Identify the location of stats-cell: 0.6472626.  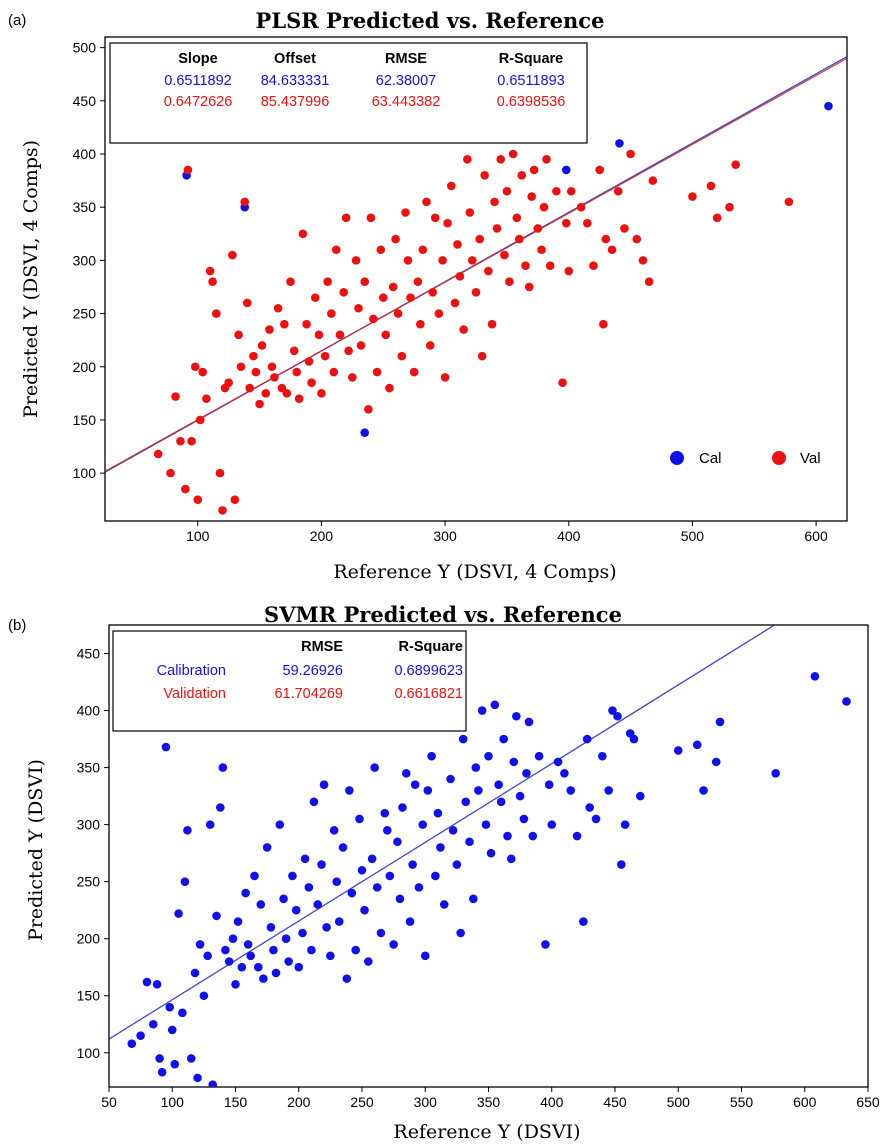
(198, 102).